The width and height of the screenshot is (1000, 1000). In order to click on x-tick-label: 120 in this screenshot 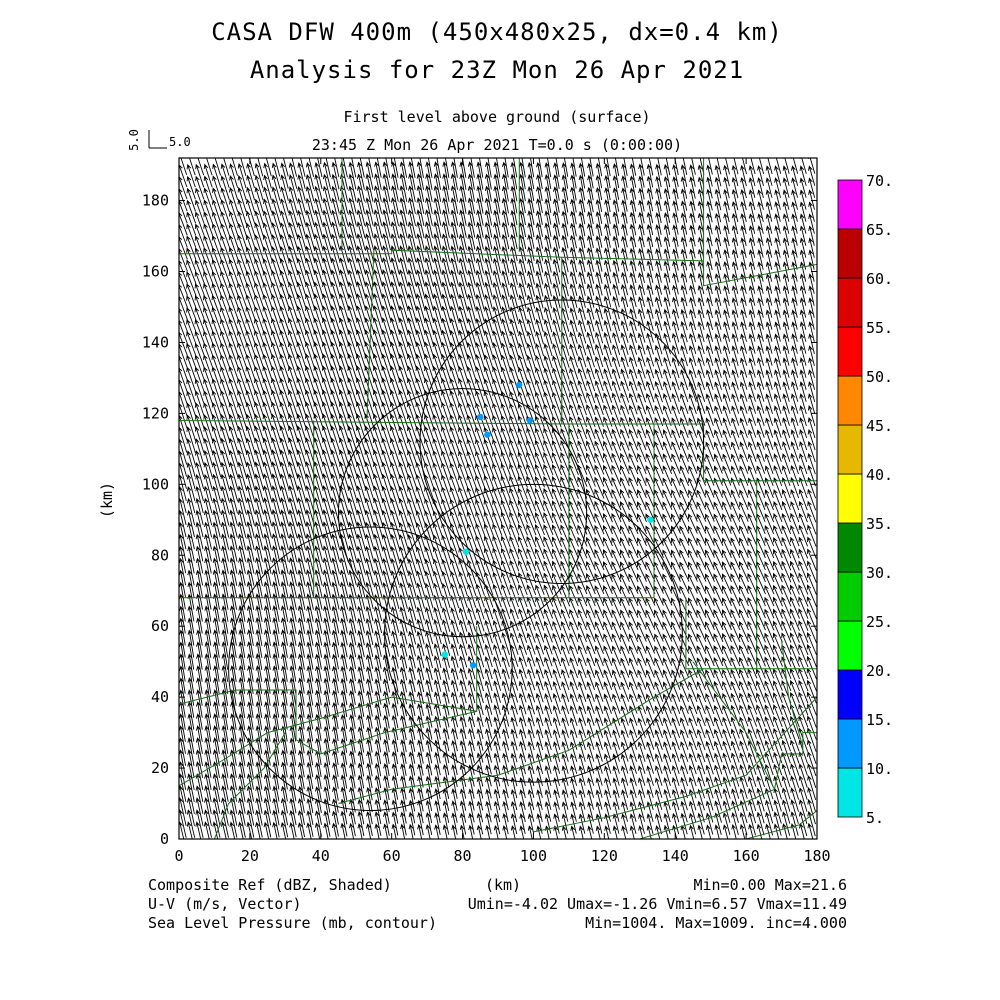, I will do `click(604, 856)`.